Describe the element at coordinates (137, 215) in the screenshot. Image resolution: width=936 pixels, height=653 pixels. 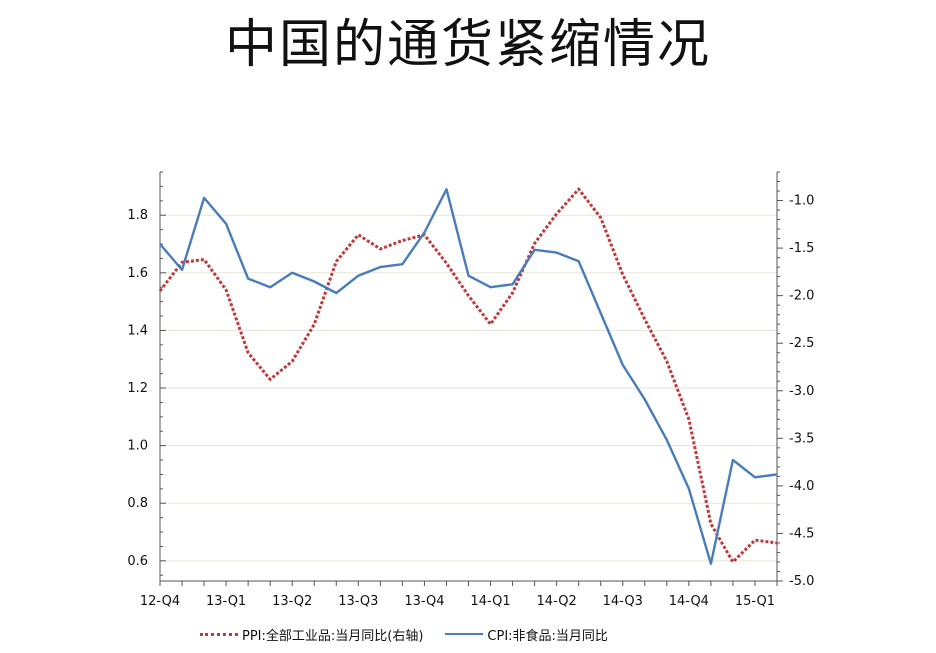
I see `left-tick-label: 1.8` at that location.